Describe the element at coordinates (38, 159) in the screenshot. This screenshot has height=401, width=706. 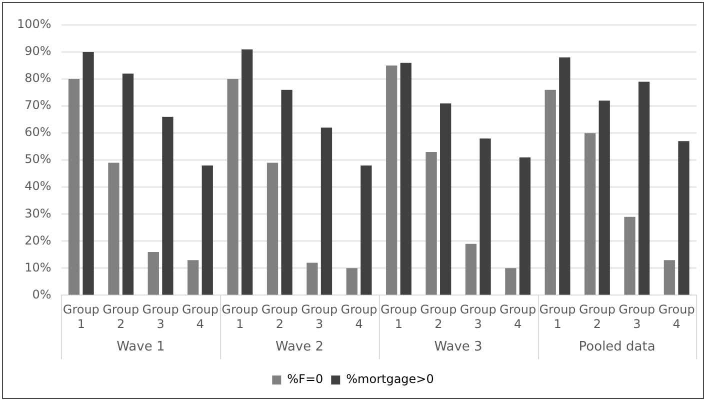
I see `y-tick-label: 50%` at that location.